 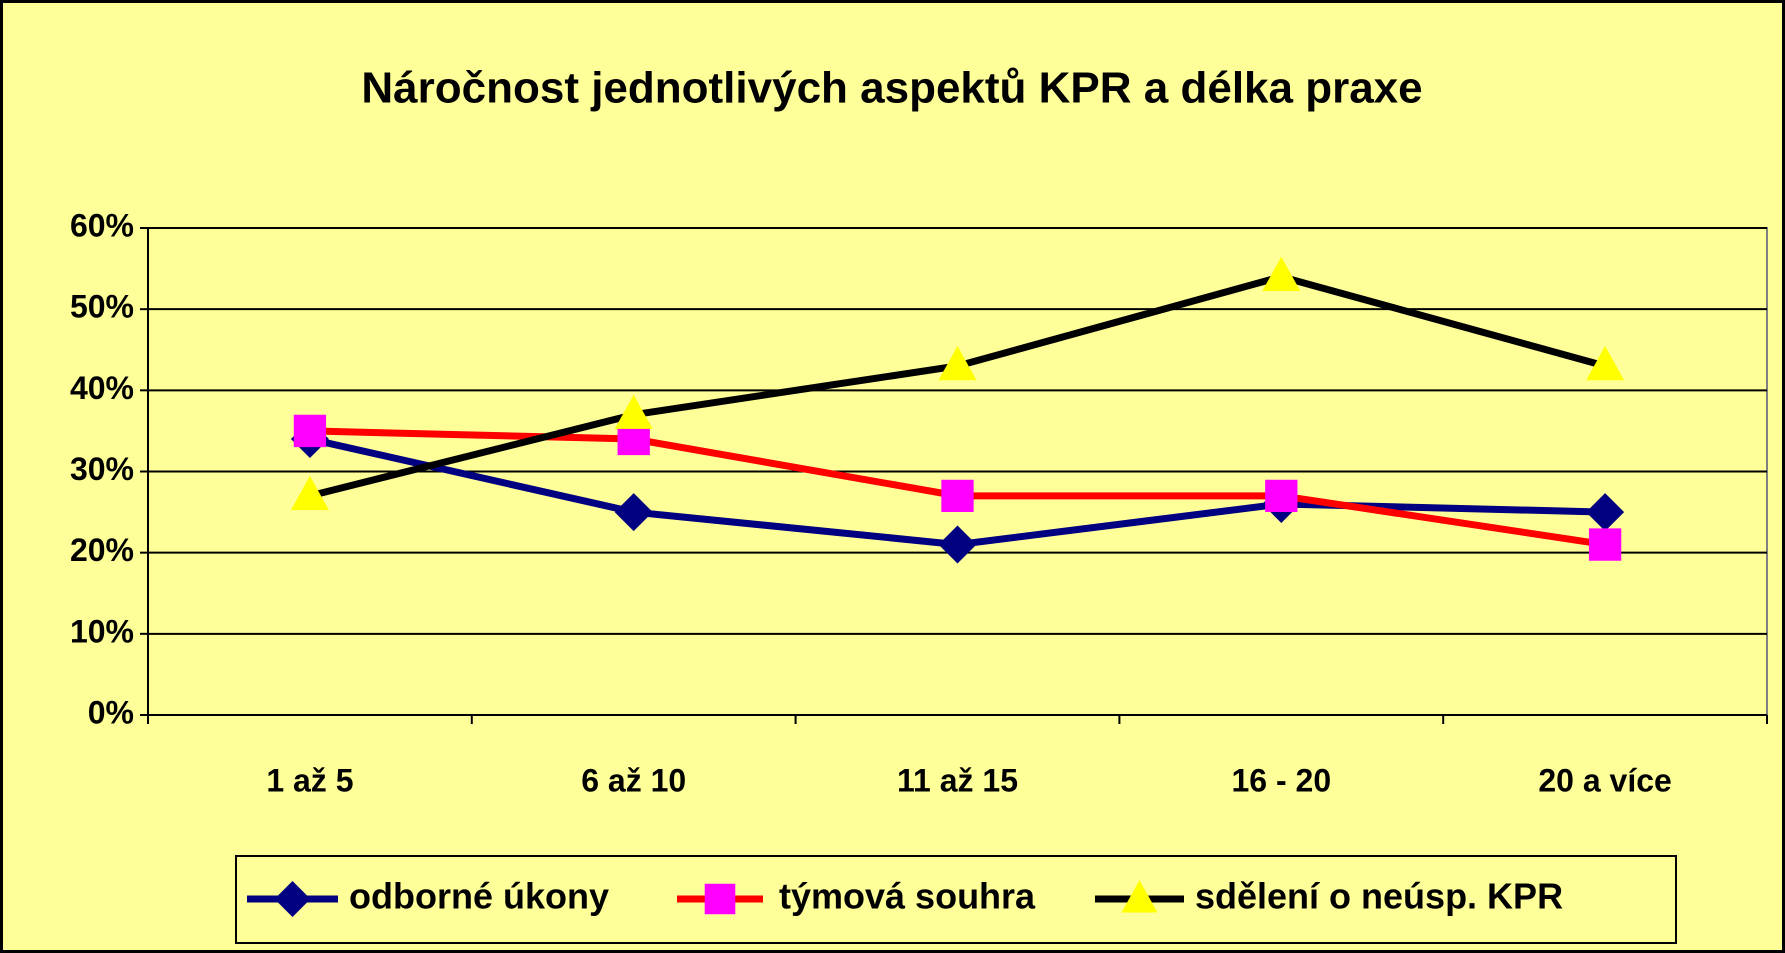 What do you see at coordinates (1281, 780) in the screenshot?
I see `x-tick-label: 16 - 20` at bounding box center [1281, 780].